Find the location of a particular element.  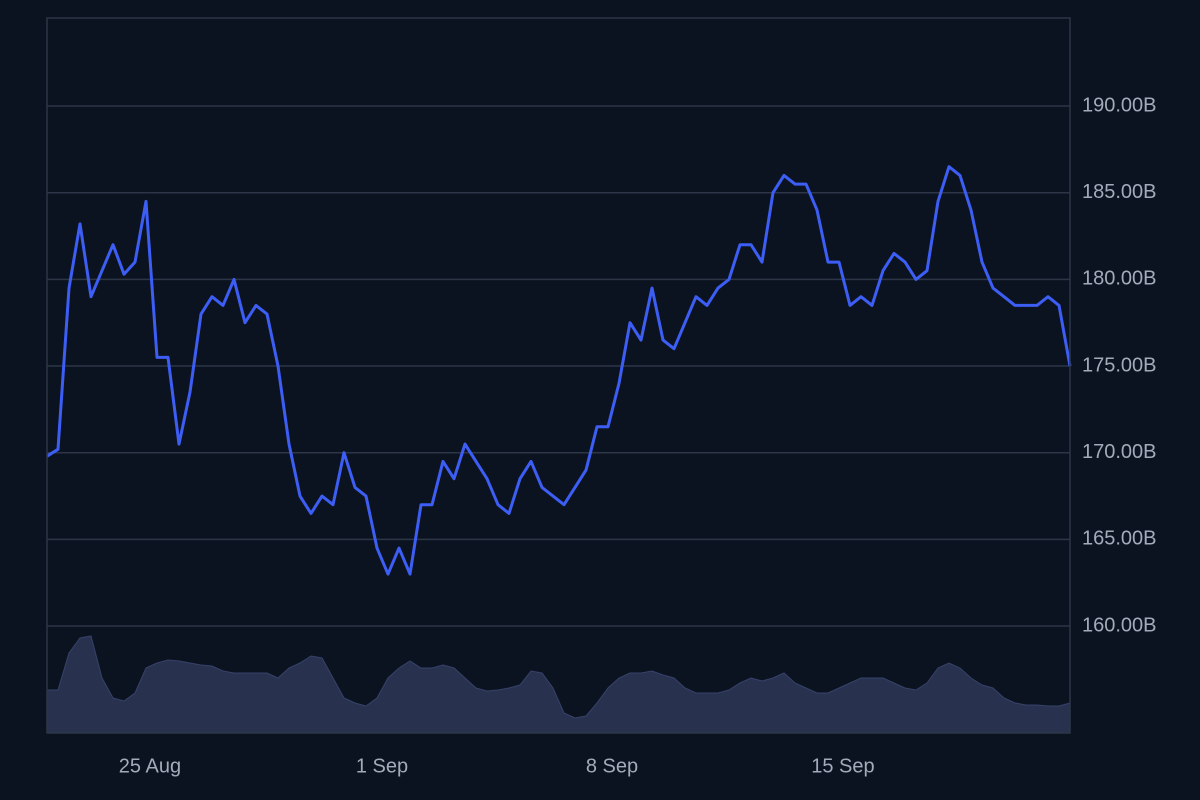

y-tick-label: 185.00B is located at coordinates (1119, 192).